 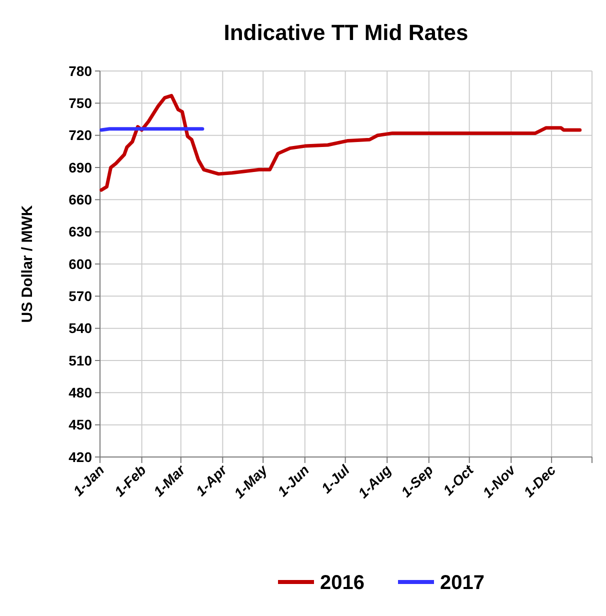 I want to click on y-tick-label: 450, so click(x=80, y=424).